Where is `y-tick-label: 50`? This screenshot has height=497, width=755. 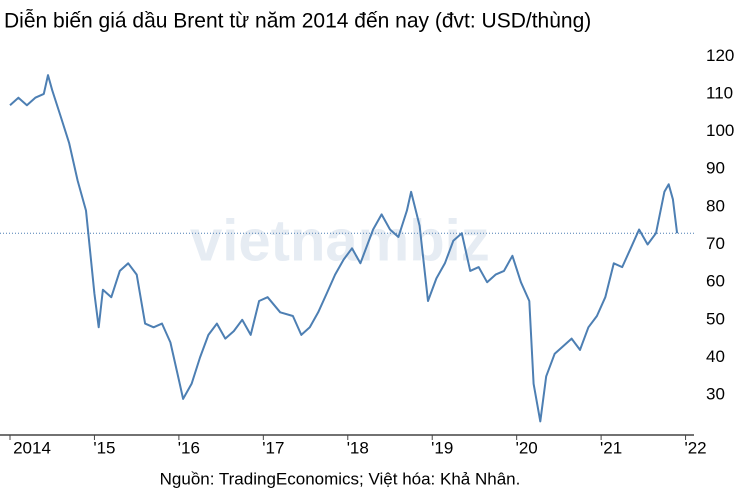 y-tick-label: 50 is located at coordinates (715, 318).